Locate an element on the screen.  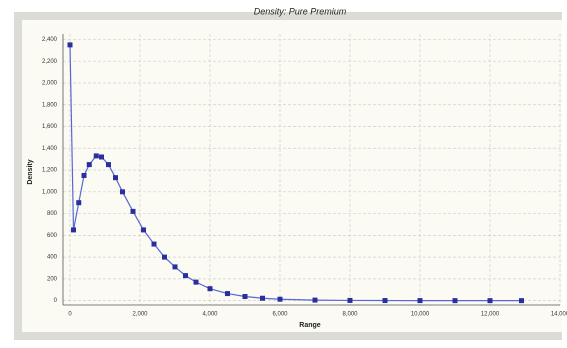
y-tick-label: 600 is located at coordinates (52, 236).